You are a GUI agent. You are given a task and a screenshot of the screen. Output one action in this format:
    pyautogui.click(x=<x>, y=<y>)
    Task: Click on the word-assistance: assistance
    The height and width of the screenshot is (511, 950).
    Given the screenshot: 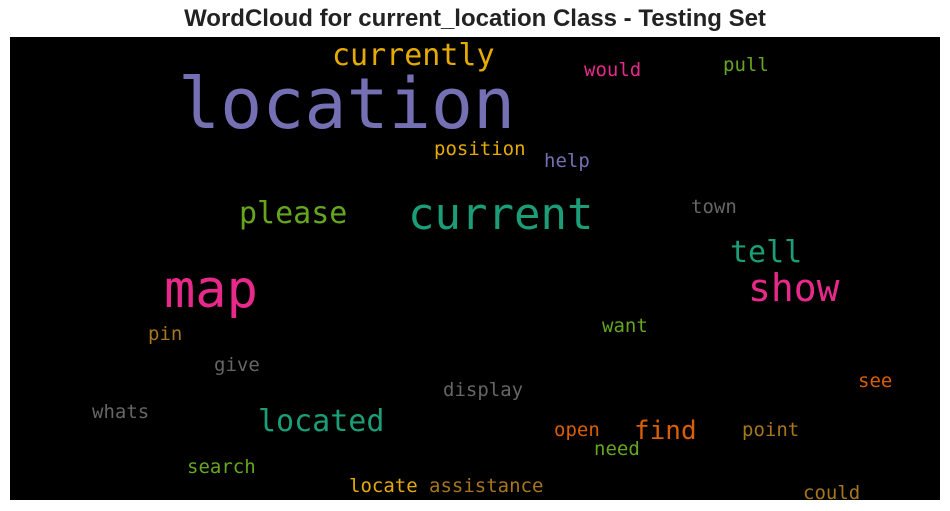 What is the action you would take?
    pyautogui.click(x=486, y=486)
    